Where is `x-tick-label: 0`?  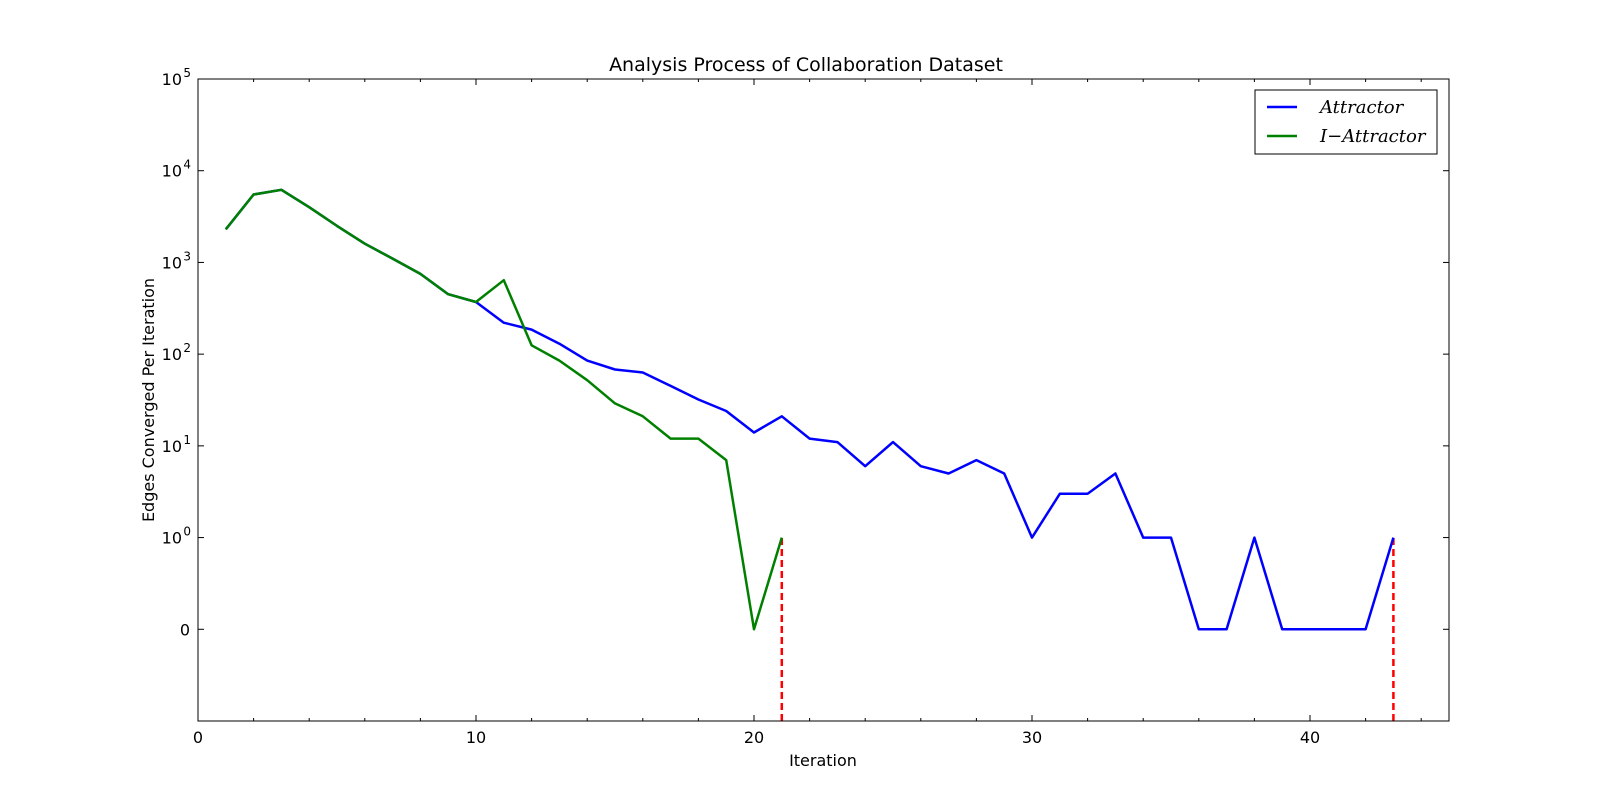 x-tick-label: 0 is located at coordinates (198, 737).